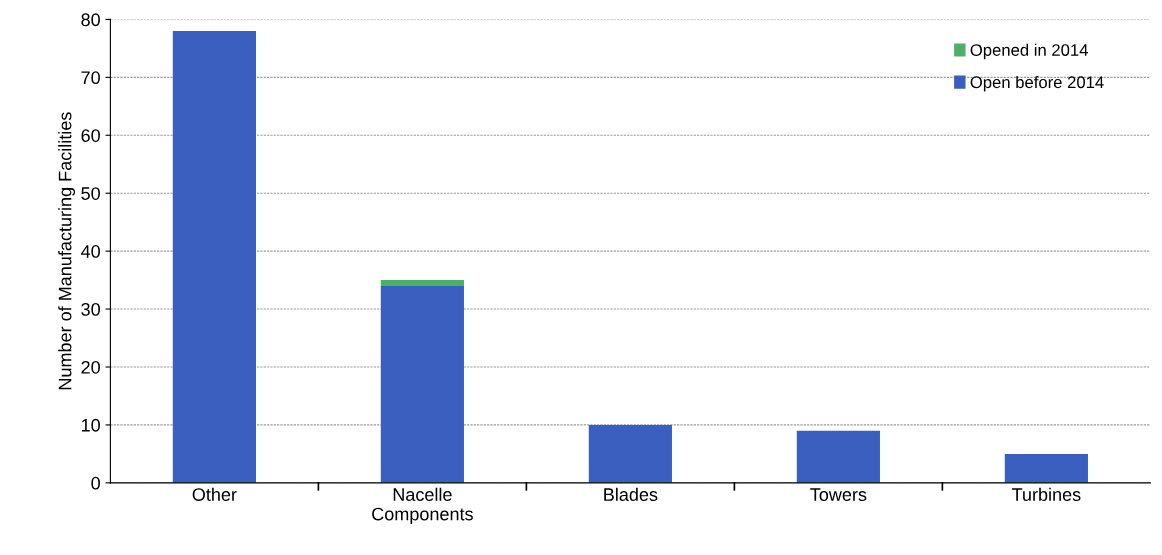 The image size is (1162, 555). I want to click on legend-label: Open before 2014, so click(1037, 83).